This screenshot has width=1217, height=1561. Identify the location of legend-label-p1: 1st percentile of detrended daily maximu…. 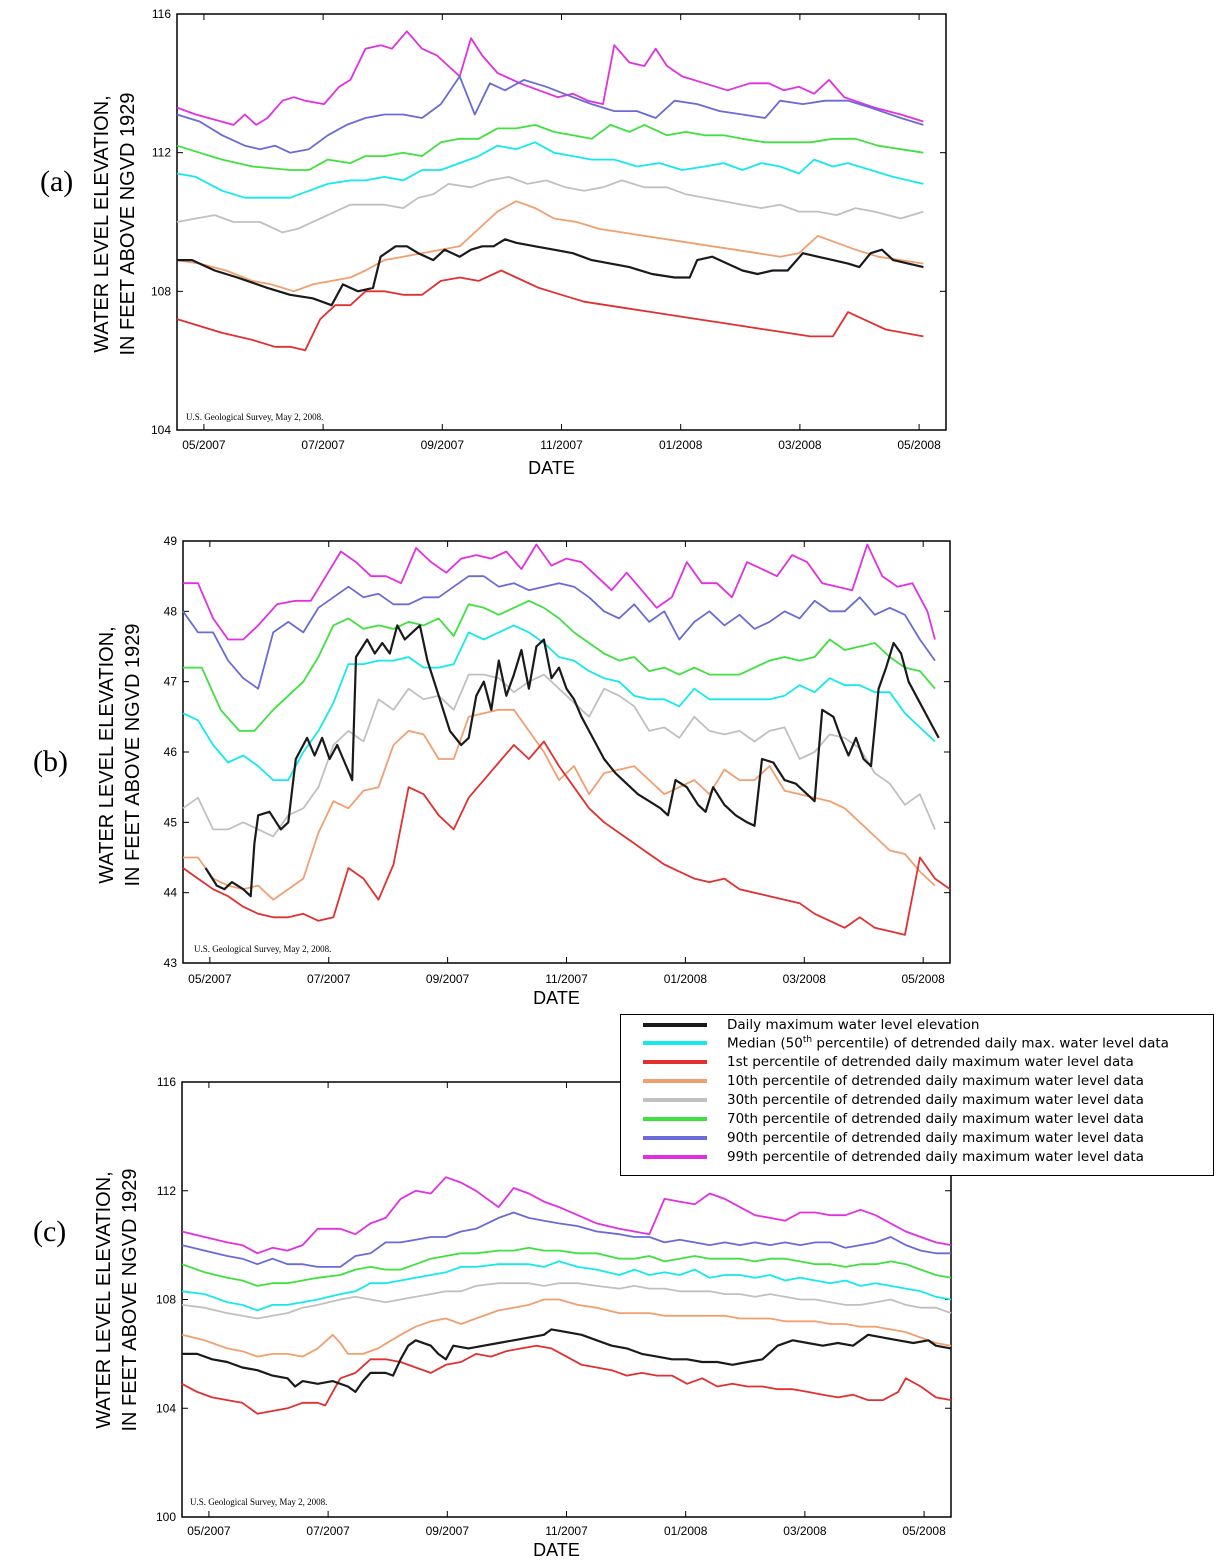
(930, 1062).